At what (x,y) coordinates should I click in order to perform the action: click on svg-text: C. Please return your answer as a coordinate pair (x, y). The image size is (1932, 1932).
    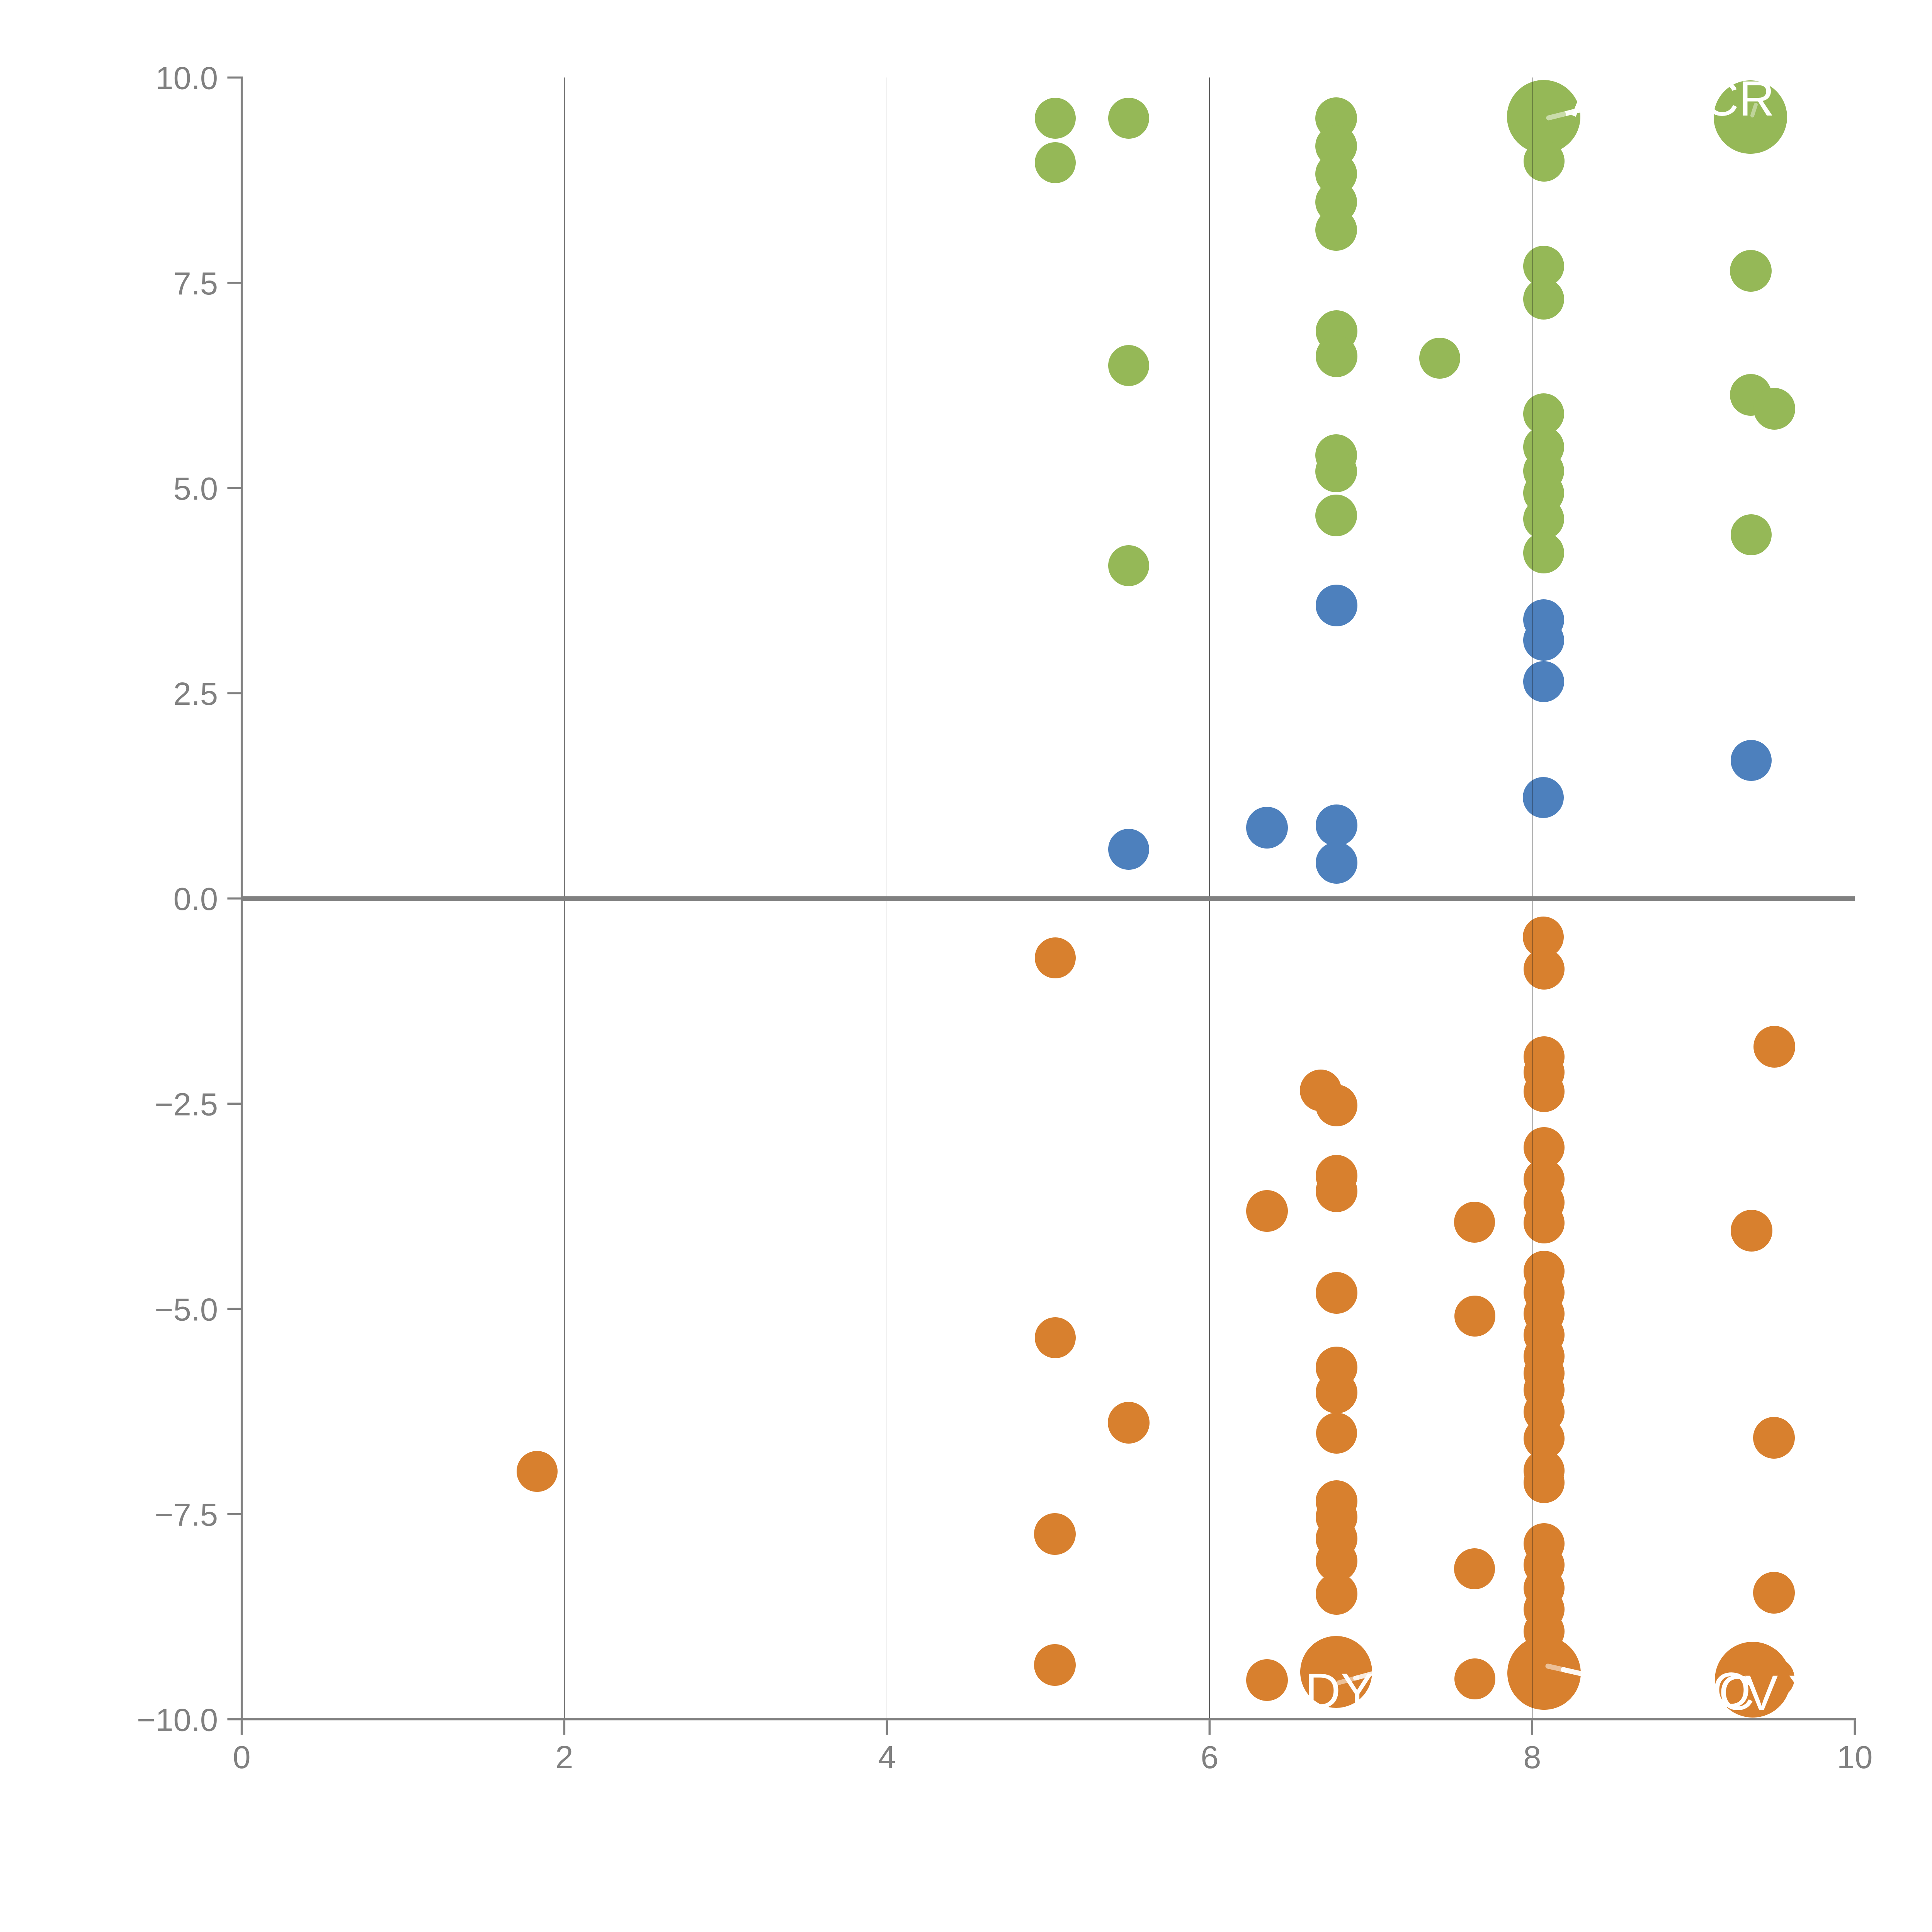
    Looking at the image, I should click on (1737, 1693).